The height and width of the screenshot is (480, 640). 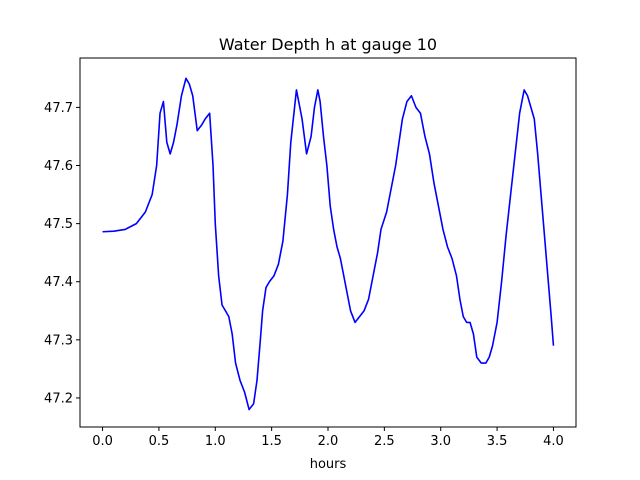 I want to click on x-axis: 0.0 0.5 1.0 1.5 2.0 2.5 3.0 3.5 4.0, so click(x=328, y=438).